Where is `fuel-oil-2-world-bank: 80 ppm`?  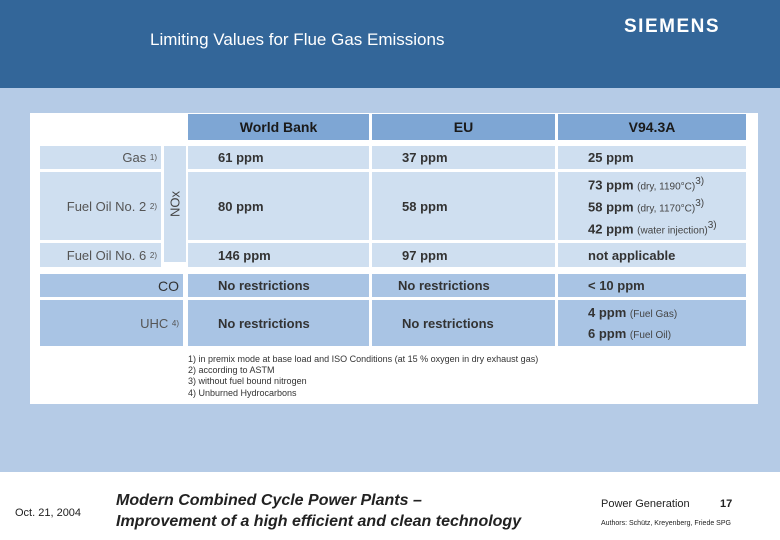 fuel-oil-2-world-bank: 80 ppm is located at coordinates (278, 206).